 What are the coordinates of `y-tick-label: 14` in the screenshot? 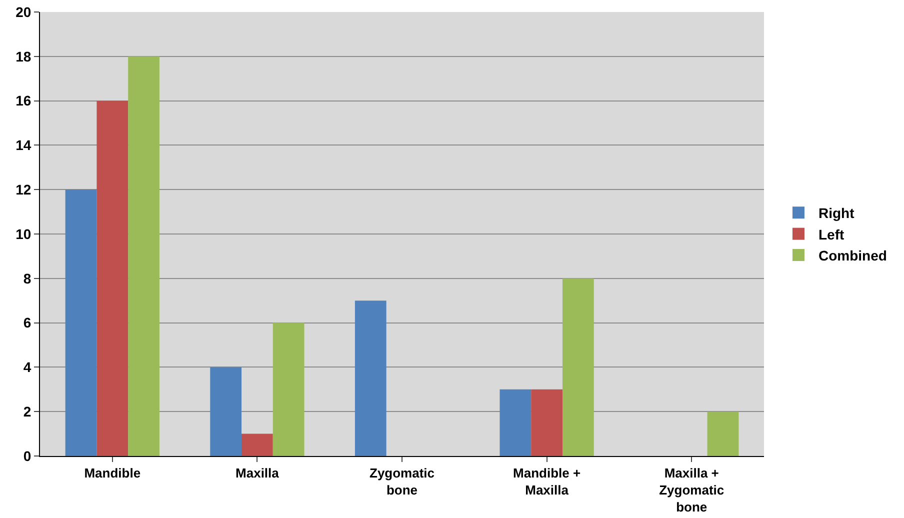 It's located at (24, 145).